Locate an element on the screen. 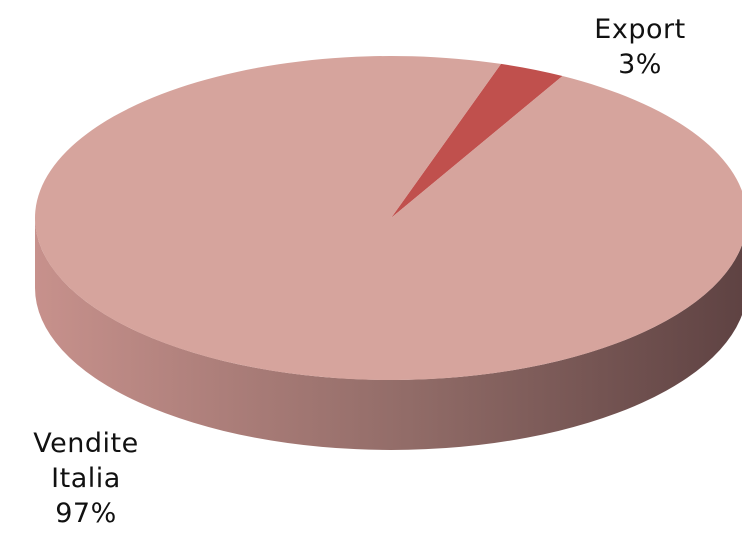  pie-label-export: Export 3% is located at coordinates (639, 47).